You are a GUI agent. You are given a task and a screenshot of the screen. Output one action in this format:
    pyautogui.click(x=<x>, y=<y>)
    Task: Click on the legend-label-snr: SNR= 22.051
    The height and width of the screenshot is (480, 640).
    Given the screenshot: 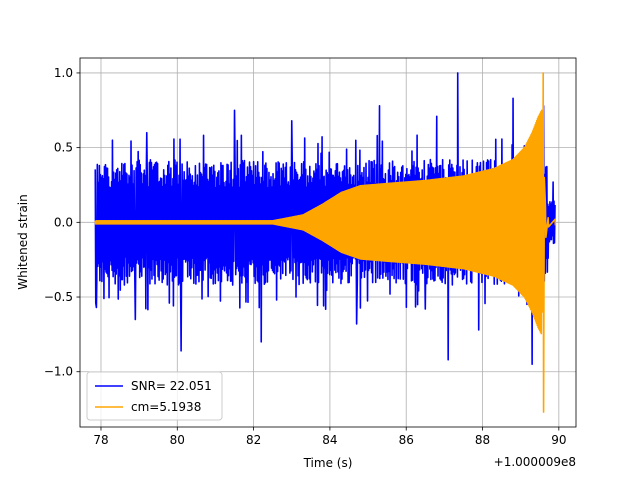 What is the action you would take?
    pyautogui.click(x=171, y=386)
    